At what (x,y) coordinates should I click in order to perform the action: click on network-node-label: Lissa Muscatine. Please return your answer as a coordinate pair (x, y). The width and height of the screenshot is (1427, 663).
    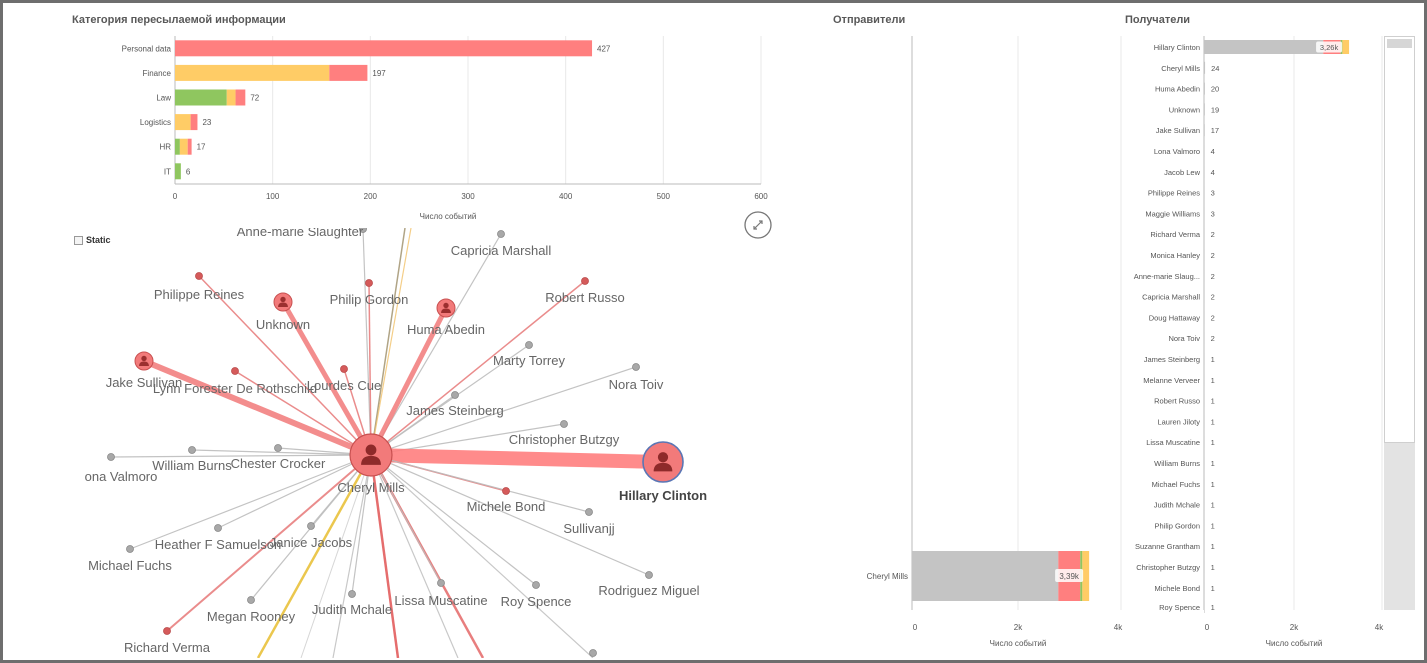
    Looking at the image, I should click on (440, 600).